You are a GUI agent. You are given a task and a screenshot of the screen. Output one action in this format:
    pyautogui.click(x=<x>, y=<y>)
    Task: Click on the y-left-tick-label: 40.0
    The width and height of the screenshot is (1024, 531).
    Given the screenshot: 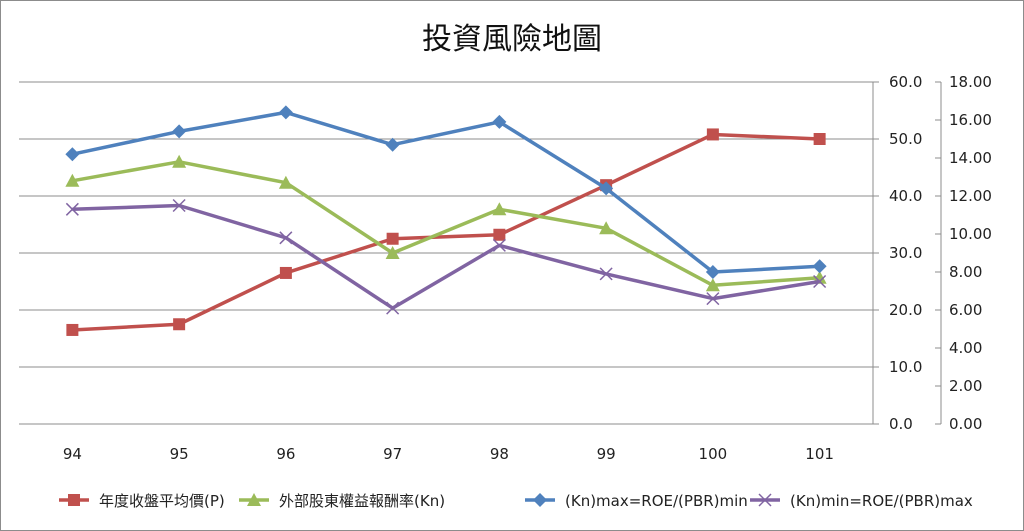 What is the action you would take?
    pyautogui.click(x=905, y=196)
    